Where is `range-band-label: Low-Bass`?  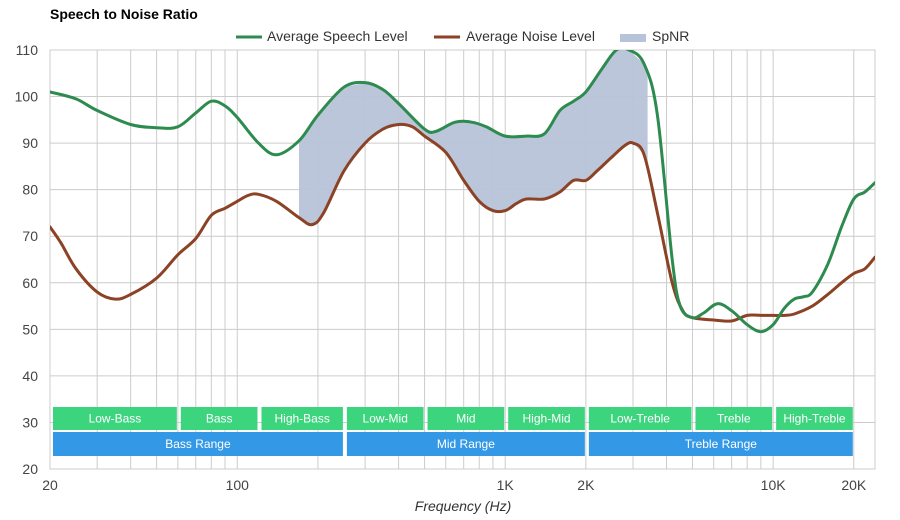 range-band-label: Low-Bass is located at coordinates (115, 419).